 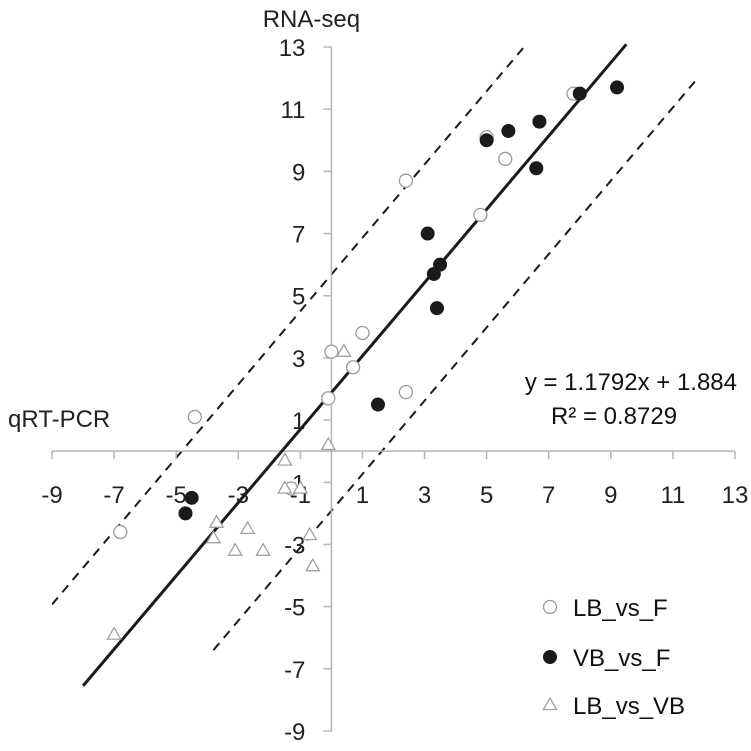 I want to click on x-tick-label: 5, so click(x=486, y=495).